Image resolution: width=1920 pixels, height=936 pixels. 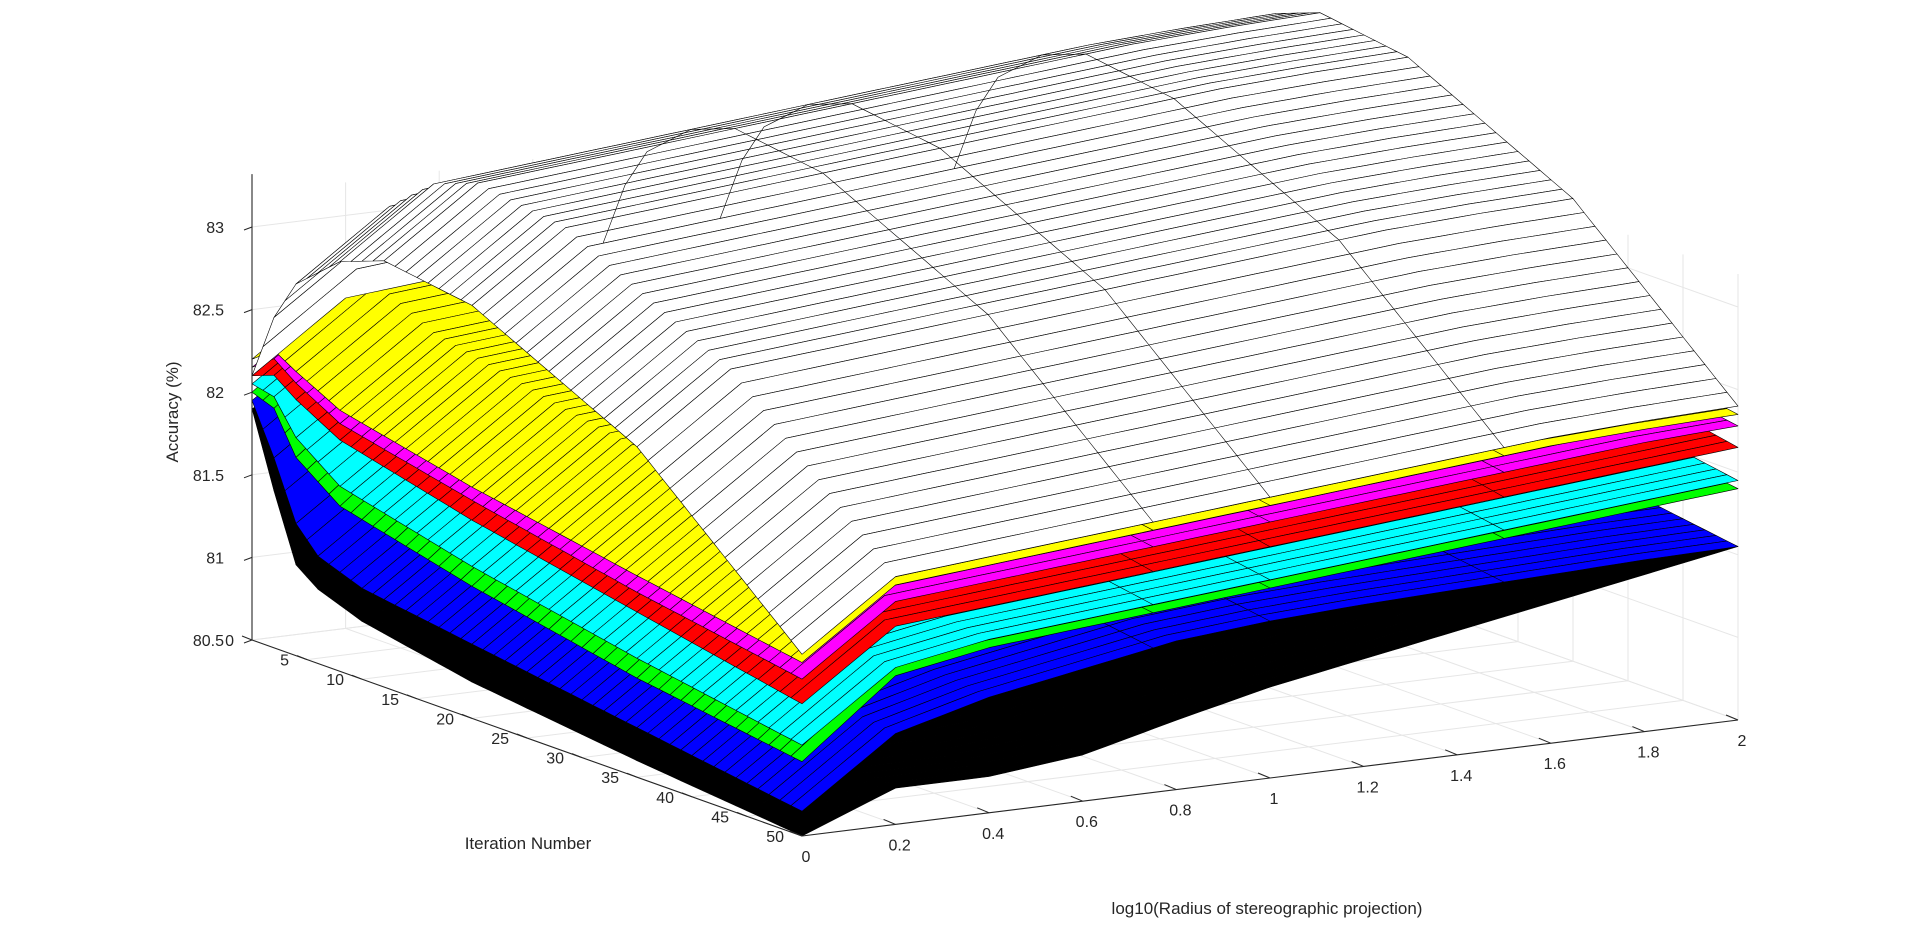 I want to click on z-axis-label: Accuracy (%), so click(x=172, y=411).